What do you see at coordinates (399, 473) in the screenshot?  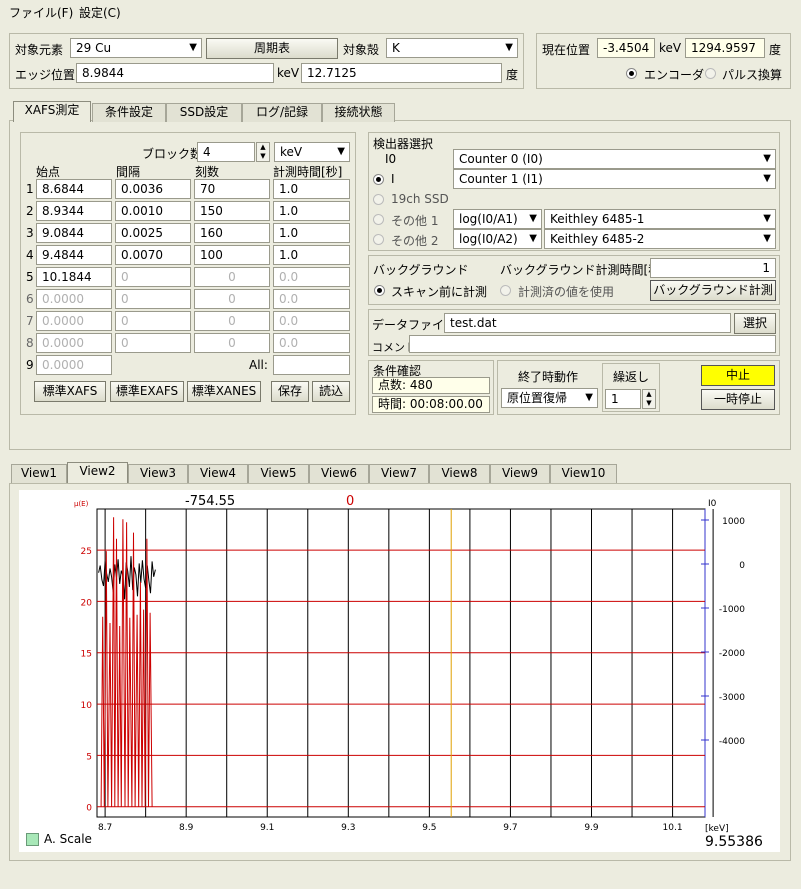 I see `tab-view7: View7` at bounding box center [399, 473].